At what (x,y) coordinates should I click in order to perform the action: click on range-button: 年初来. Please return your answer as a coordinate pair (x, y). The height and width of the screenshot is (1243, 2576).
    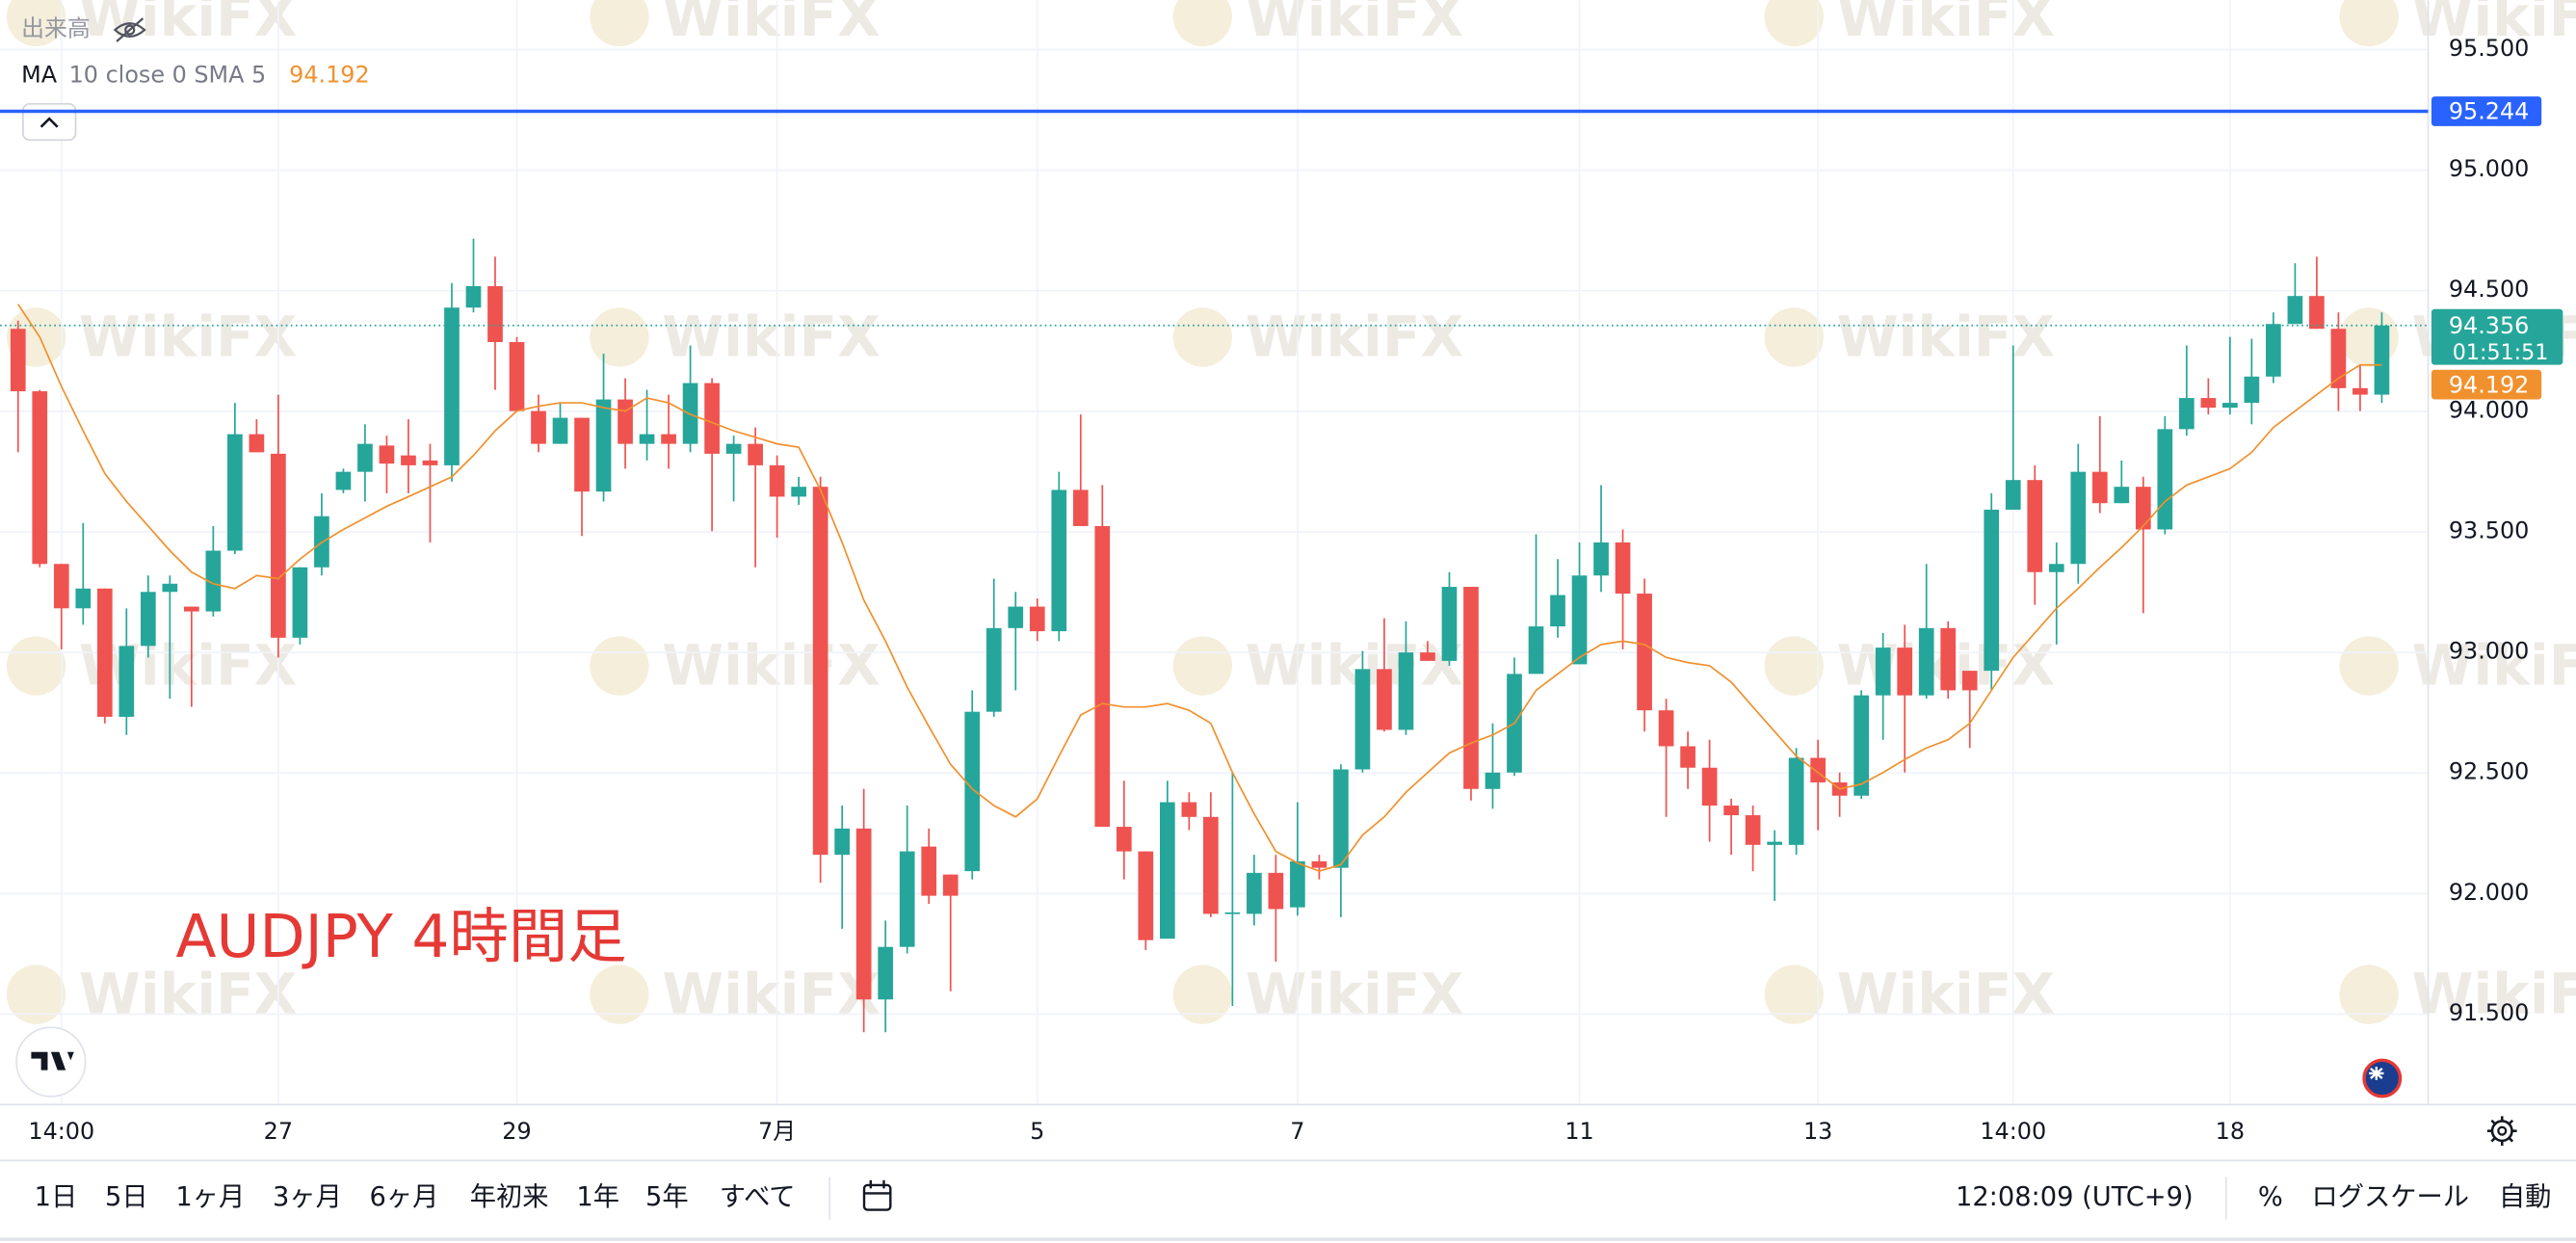
    Looking at the image, I should click on (510, 1197).